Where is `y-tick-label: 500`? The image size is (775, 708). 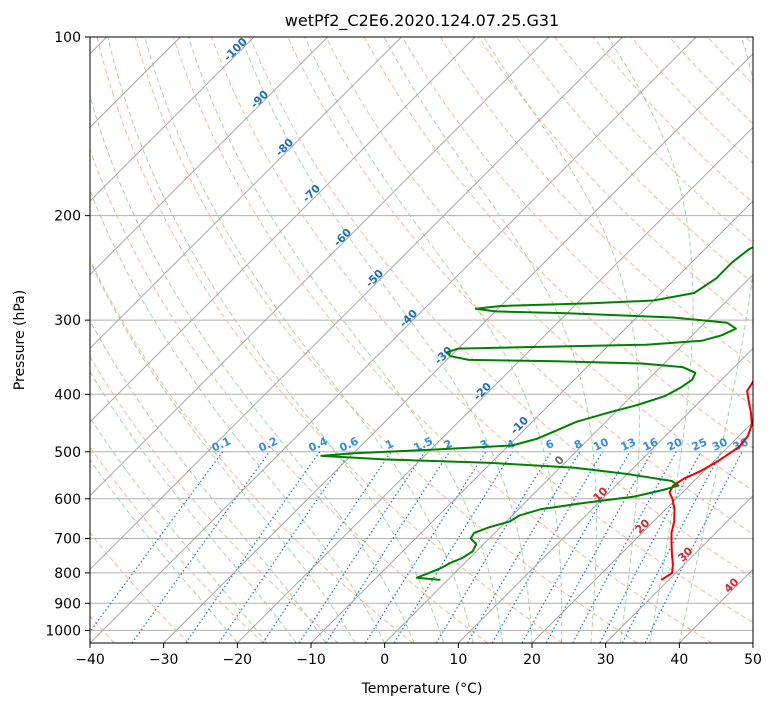 y-tick-label: 500 is located at coordinates (67, 453).